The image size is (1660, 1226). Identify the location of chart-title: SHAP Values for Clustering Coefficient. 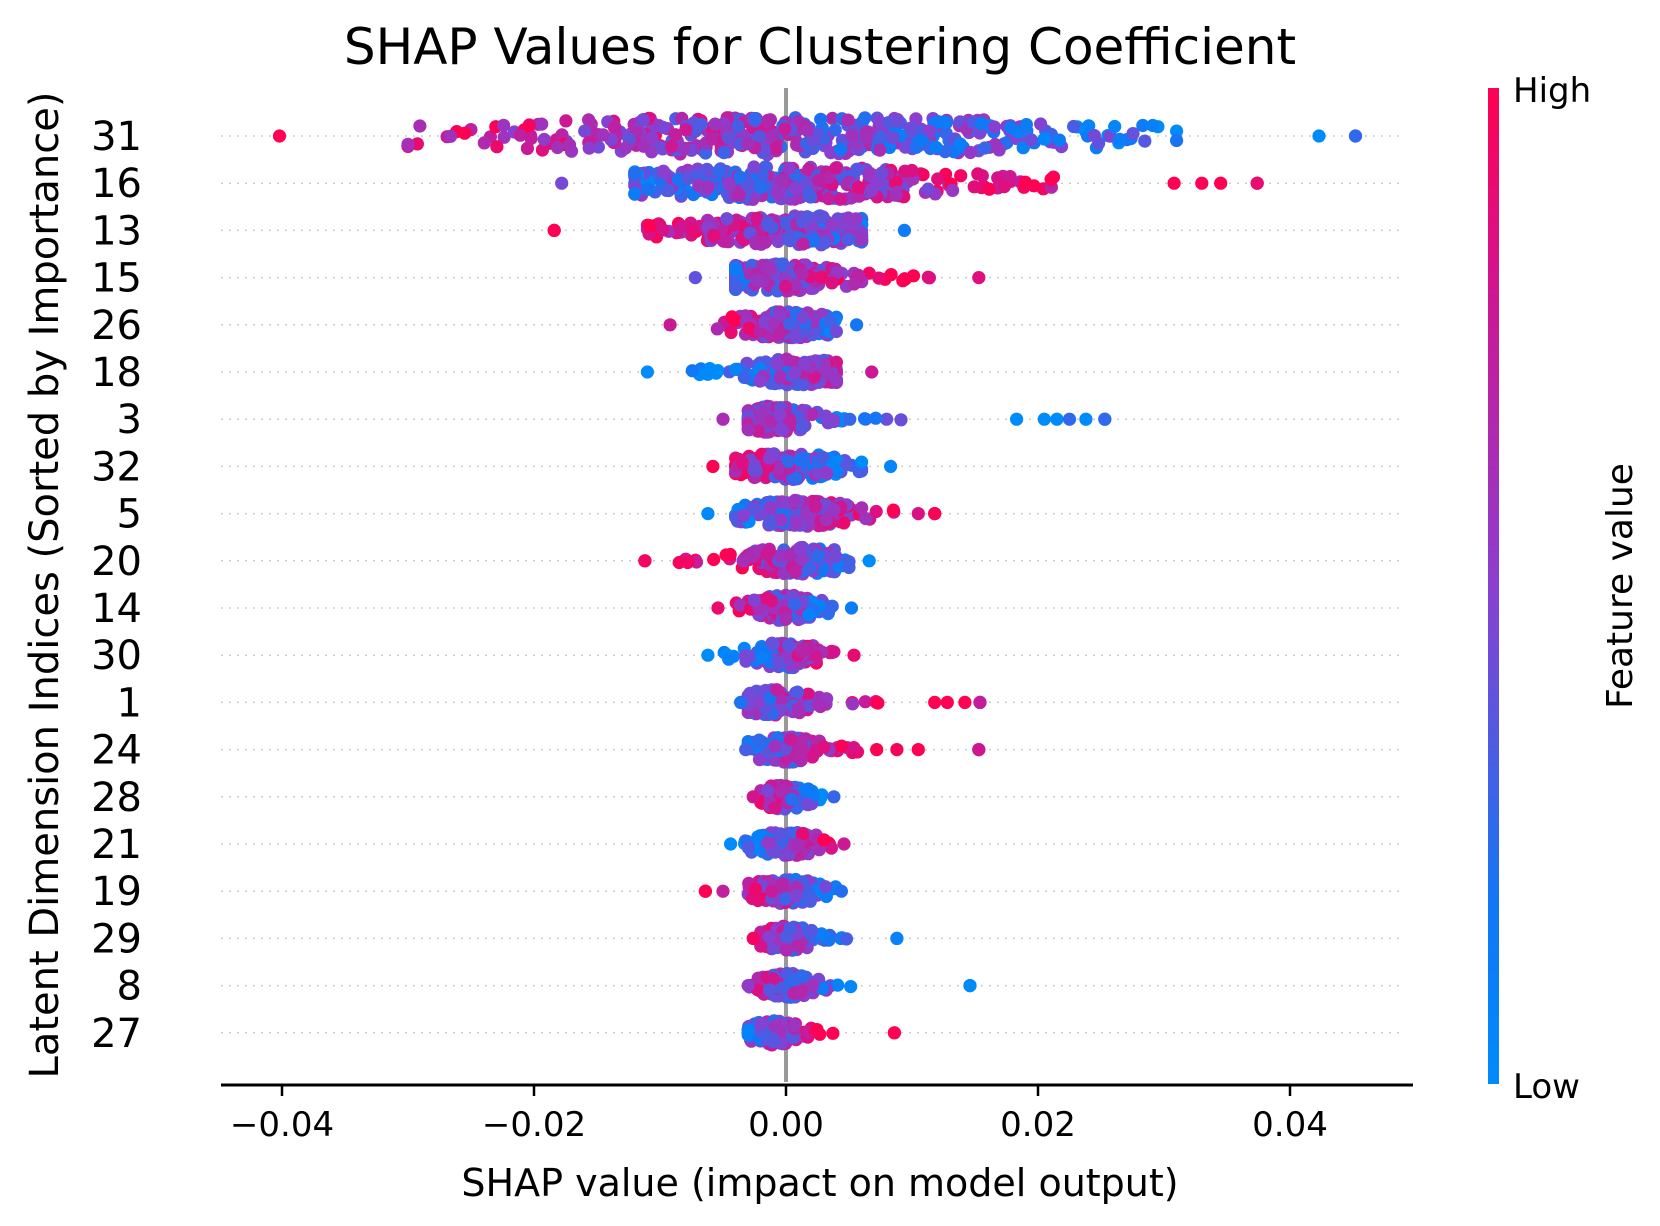
(820, 47).